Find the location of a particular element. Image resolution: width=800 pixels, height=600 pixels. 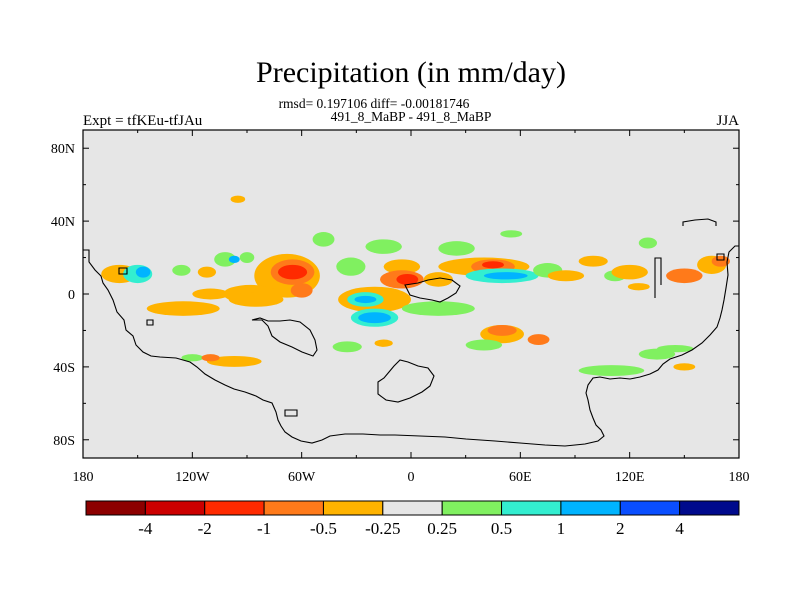

colorbar-label: 1 is located at coordinates (561, 528).